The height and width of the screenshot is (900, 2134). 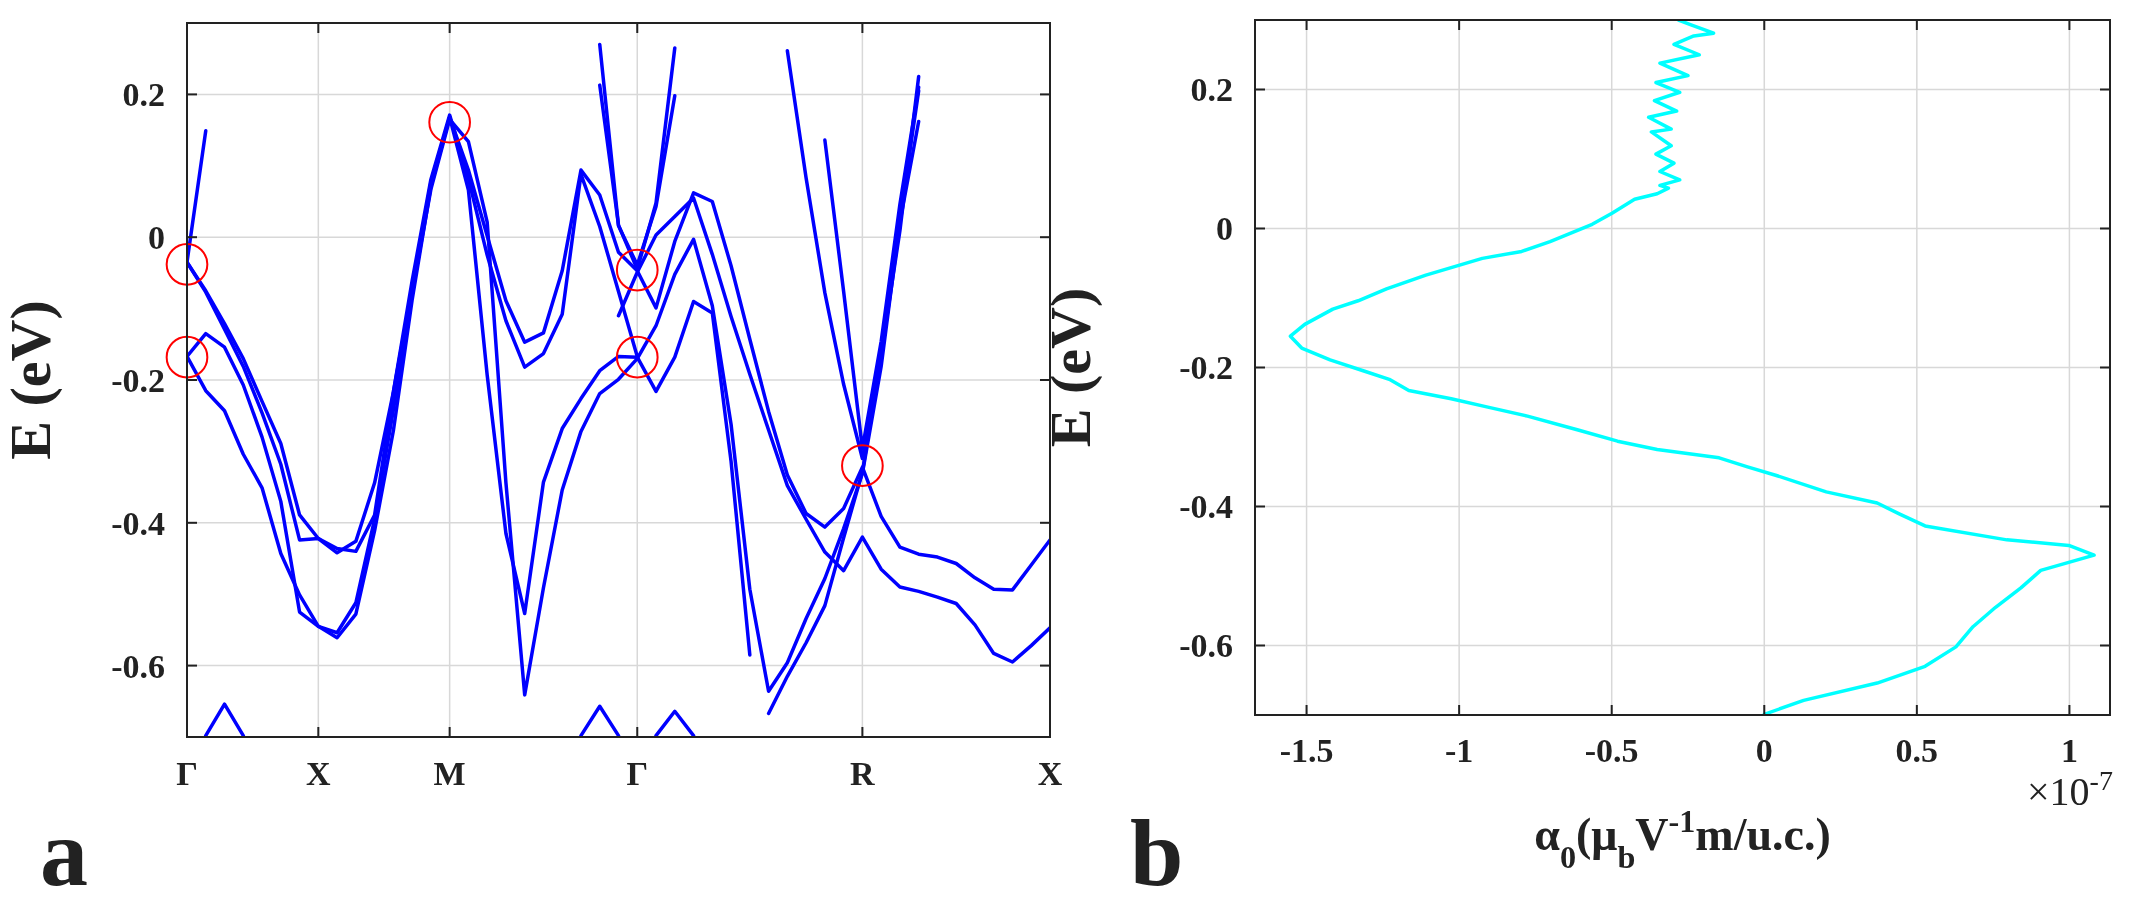 What do you see at coordinates (1682, 839) in the screenshot?
I see `x-axis-title: α$_{0}$(μ$_{b}$V$^{-1}$m/u.c.)` at bounding box center [1682, 839].